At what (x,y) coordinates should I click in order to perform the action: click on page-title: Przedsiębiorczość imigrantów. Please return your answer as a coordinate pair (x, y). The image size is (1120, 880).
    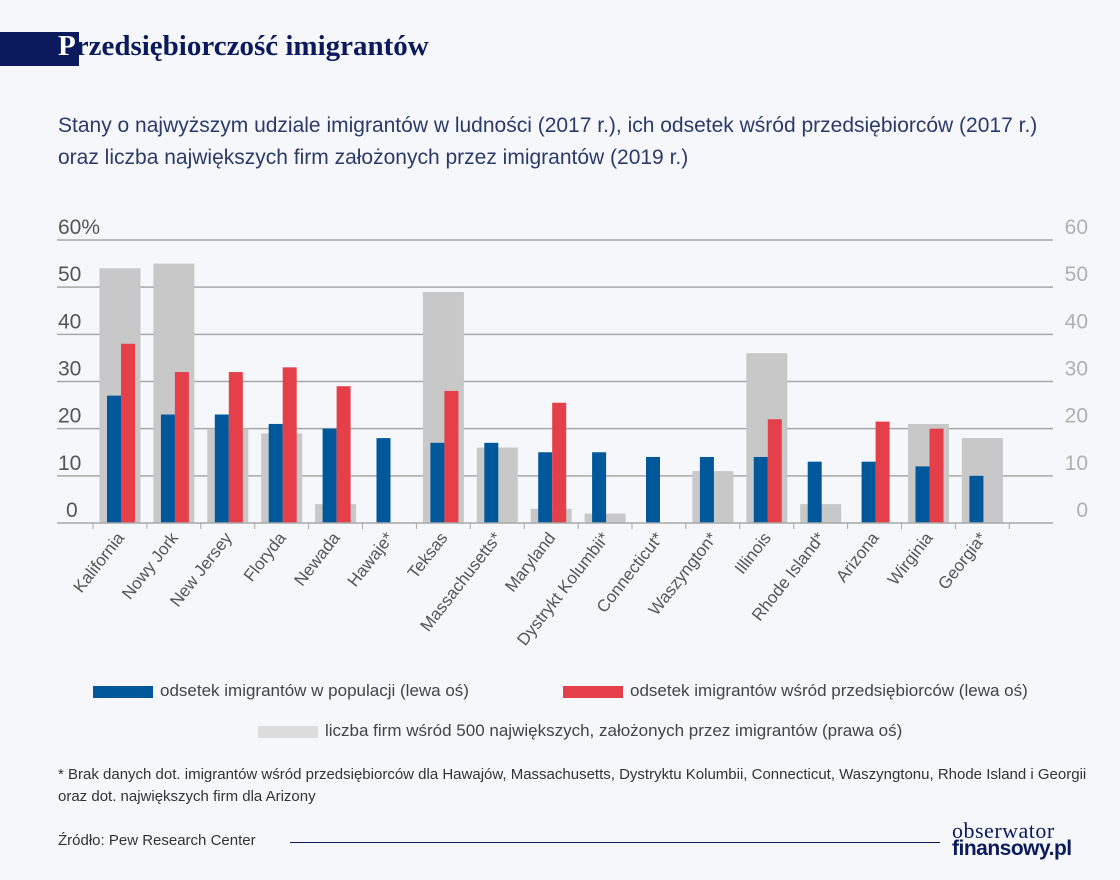
    Looking at the image, I should click on (243, 46).